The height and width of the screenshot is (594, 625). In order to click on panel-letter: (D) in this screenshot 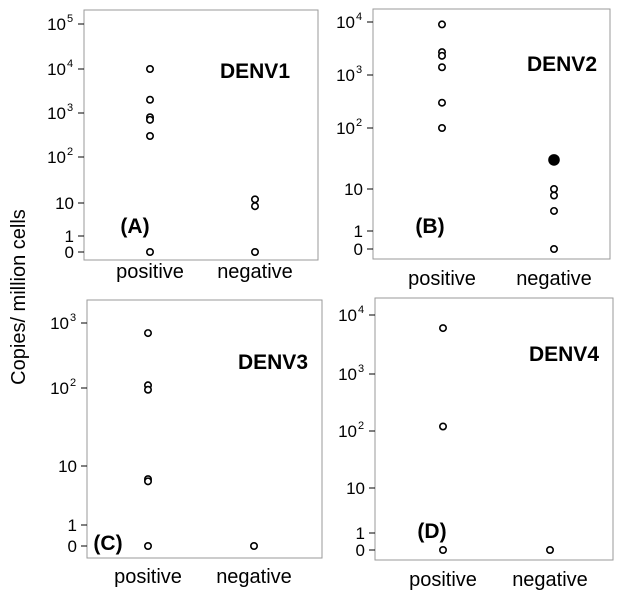, I will do `click(431, 531)`.